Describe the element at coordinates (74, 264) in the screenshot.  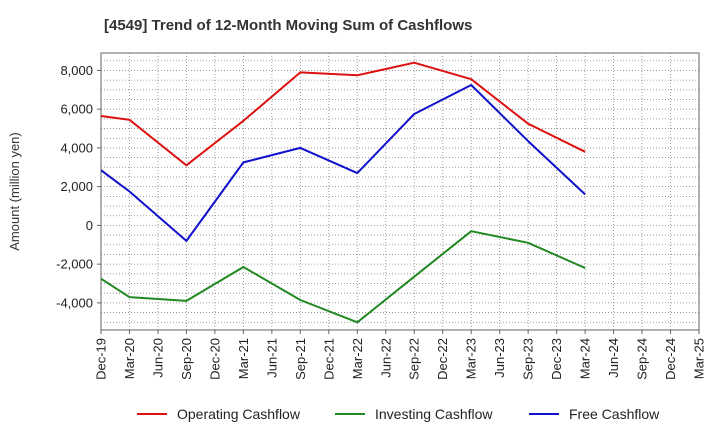
I see `y-tick-label: -2,000` at that location.